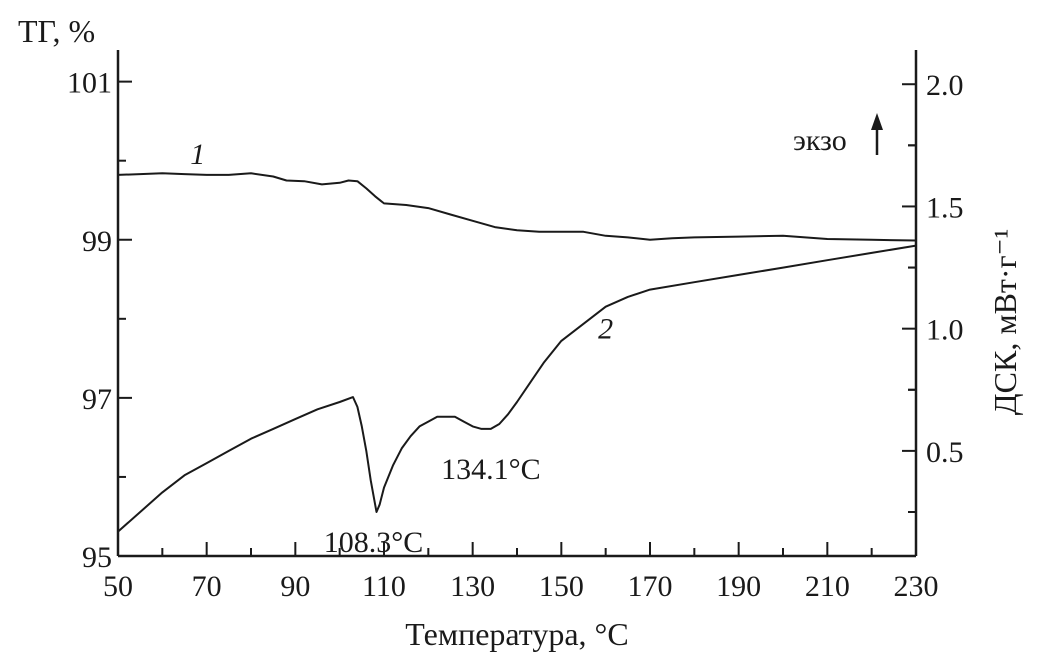 This screenshot has width=1047, height=662. What do you see at coordinates (945, 85) in the screenshot?
I see `right-tick-label: 2.0` at bounding box center [945, 85].